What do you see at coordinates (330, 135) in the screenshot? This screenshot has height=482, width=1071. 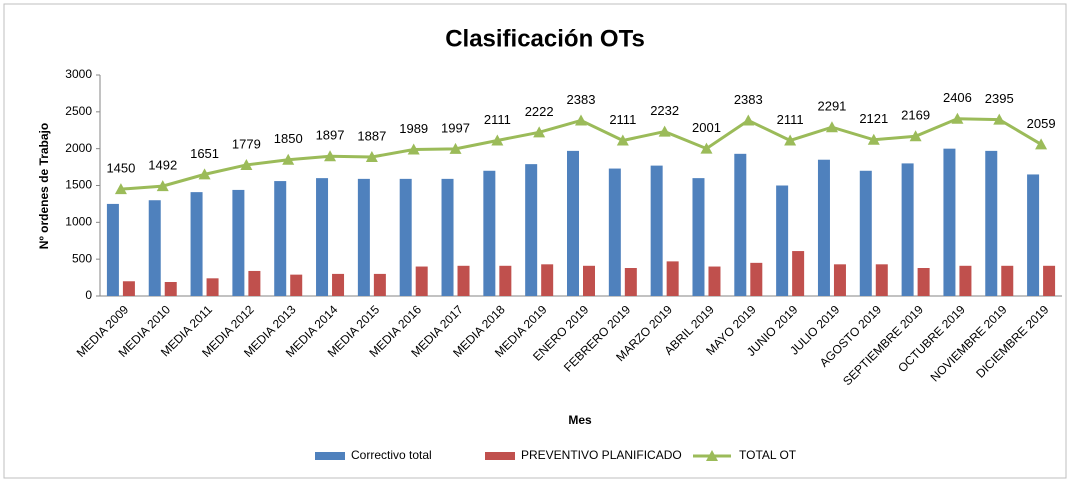 I see `data-label: 1897` at bounding box center [330, 135].